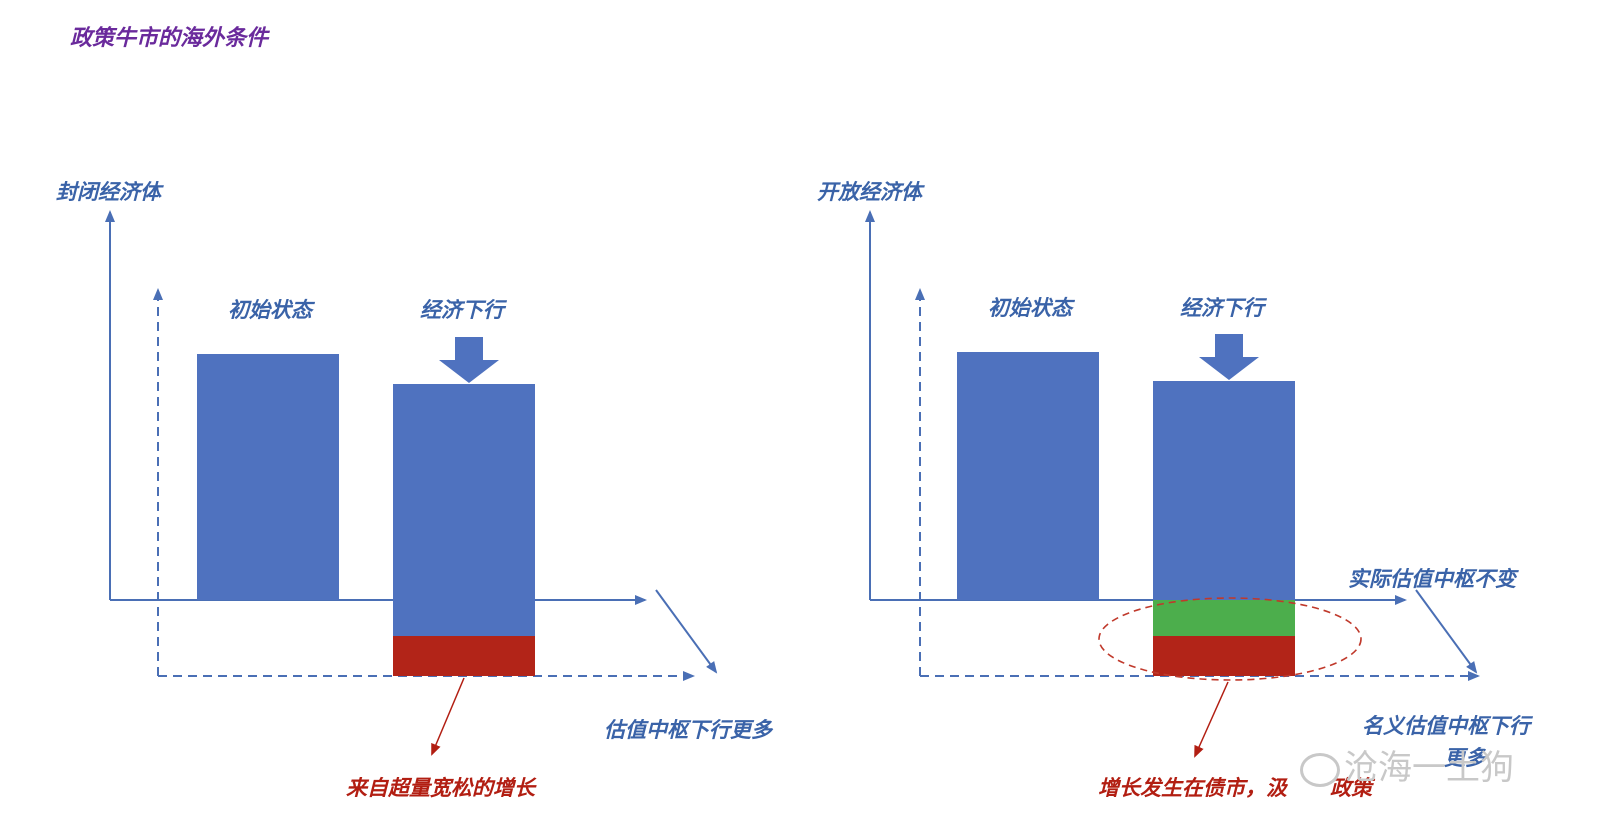  Describe the element at coordinates (1224, 490) in the screenshot. I see `right-bar-downturn` at that location.